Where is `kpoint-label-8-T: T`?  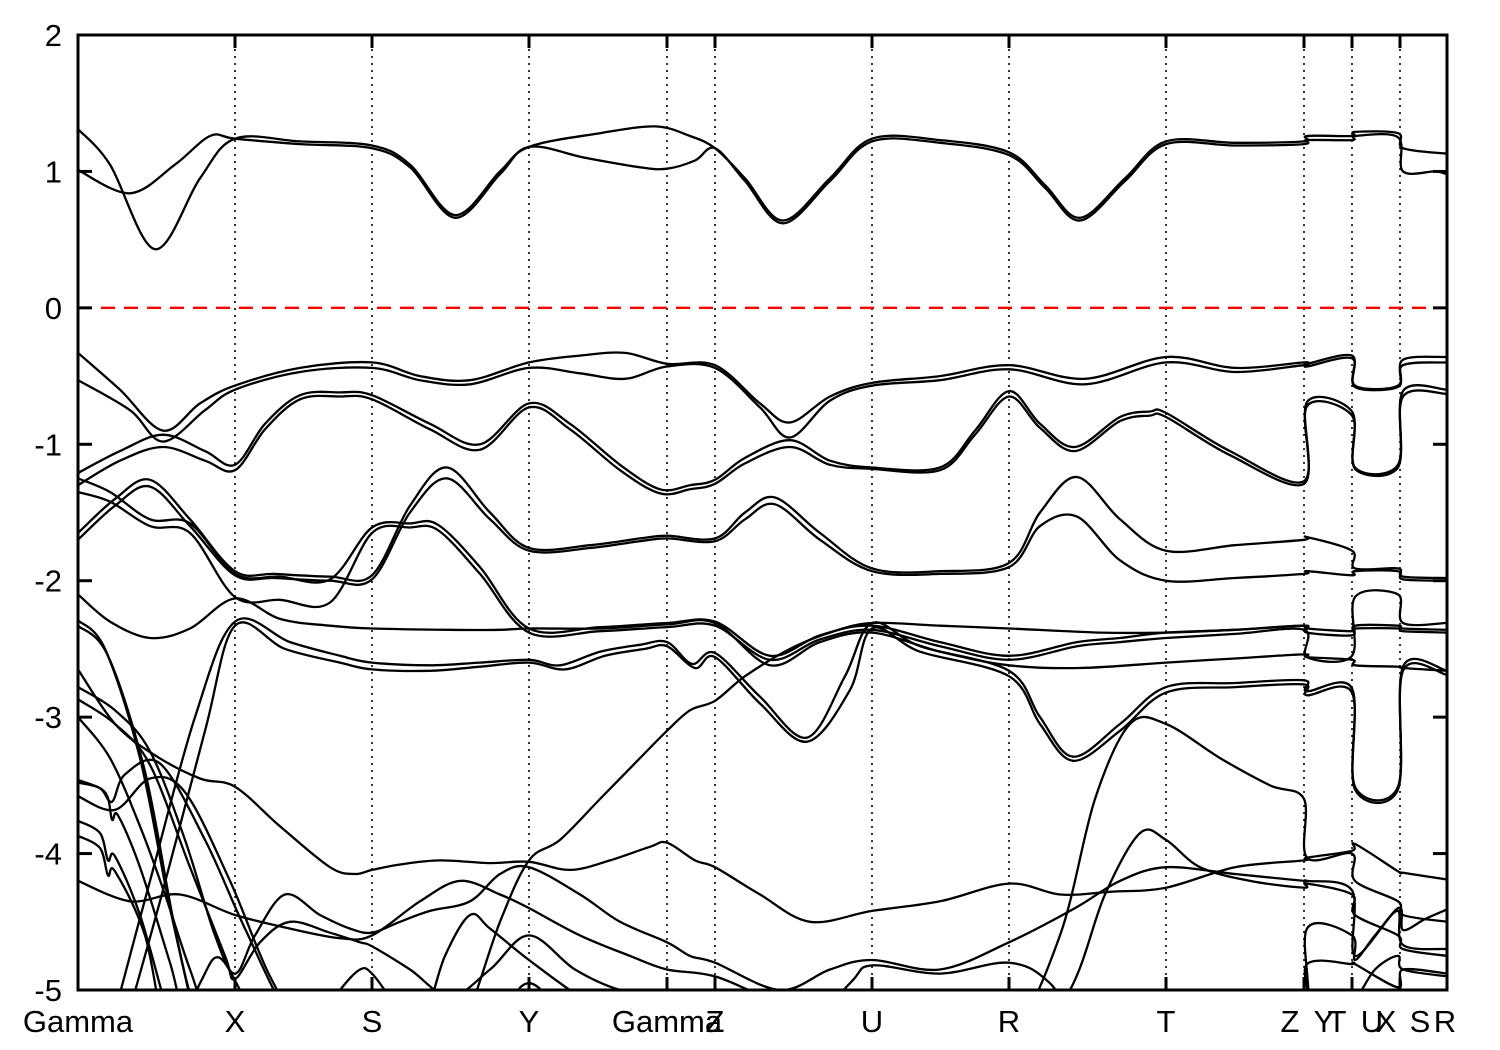
kpoint-label-8-T: T is located at coordinates (1166, 1021).